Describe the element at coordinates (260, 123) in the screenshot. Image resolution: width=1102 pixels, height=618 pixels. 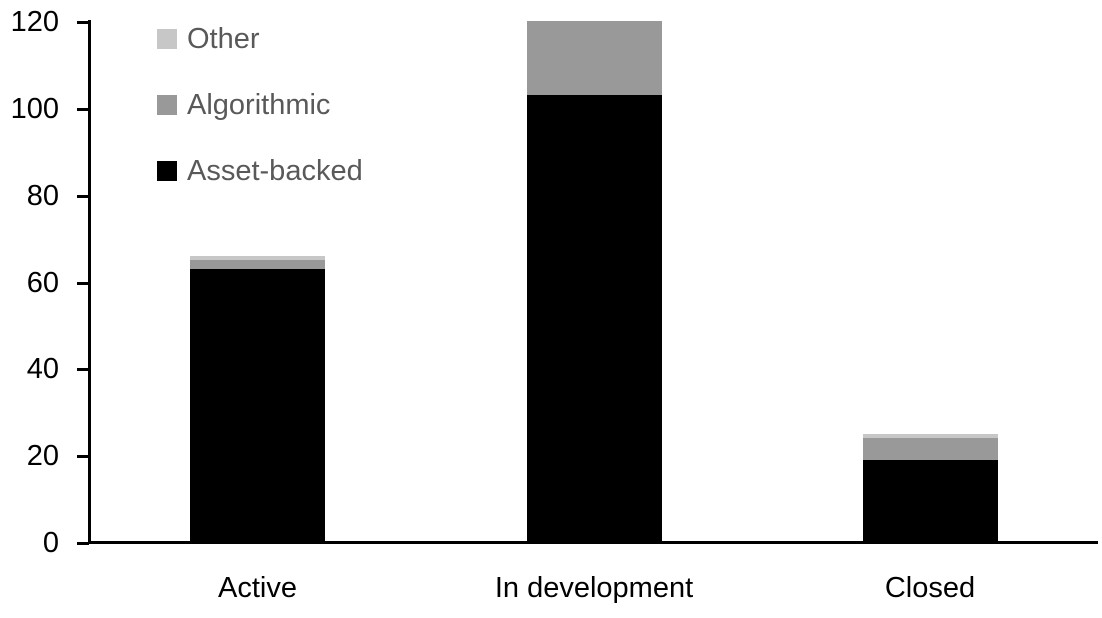
I see `chart-legend: Other Algorithmic Asset-backed` at that location.